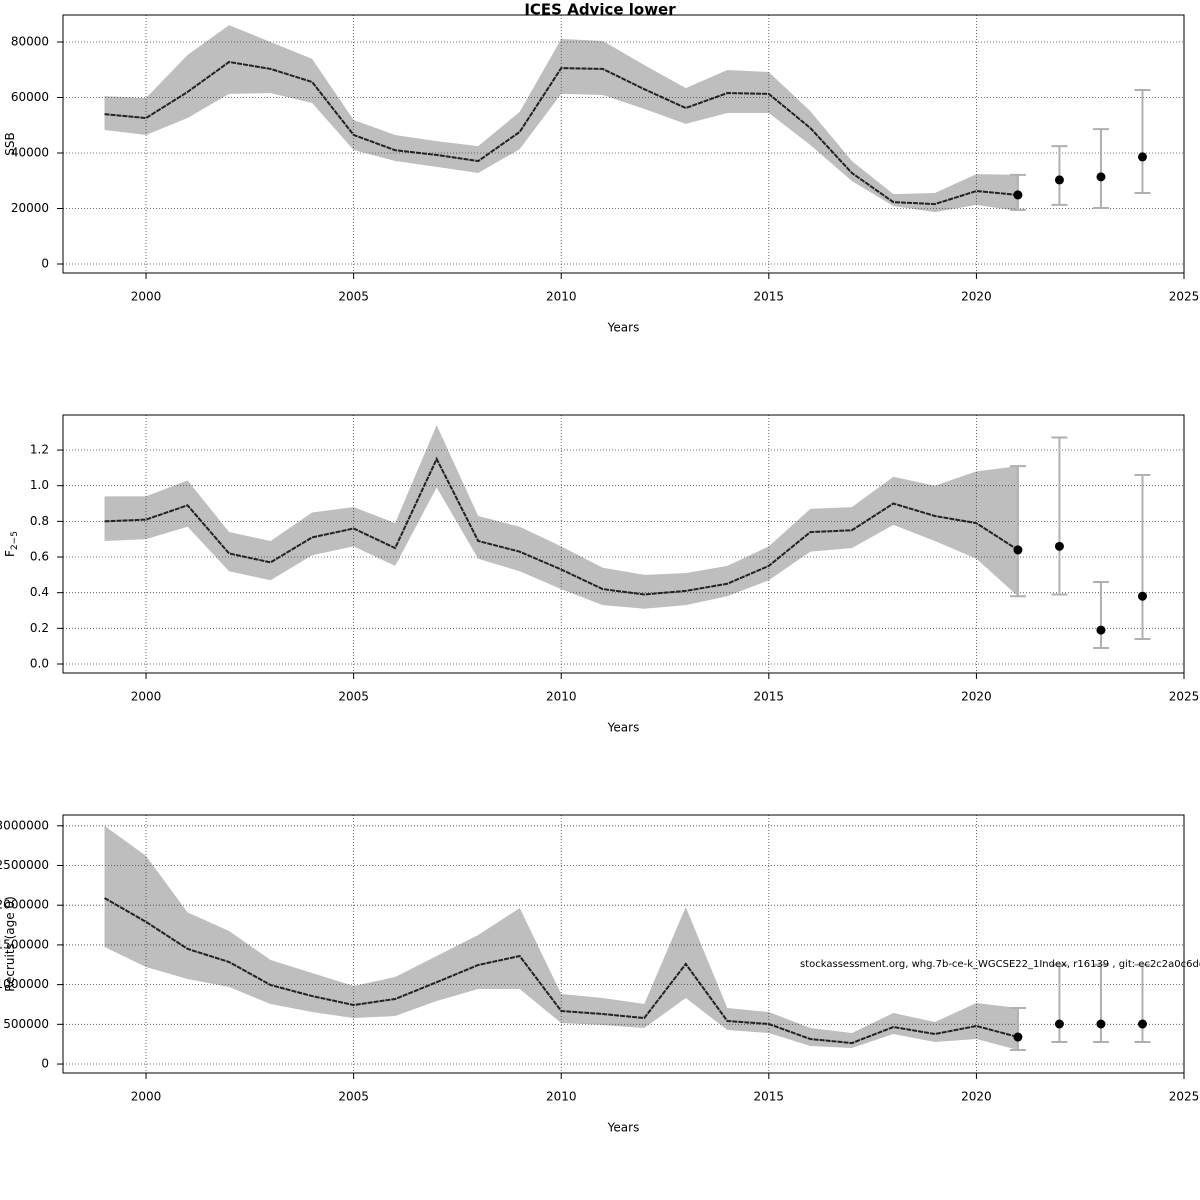 This screenshot has height=1200, width=1200. I want to click on y-tick-label: 500000, so click(26, 1024).